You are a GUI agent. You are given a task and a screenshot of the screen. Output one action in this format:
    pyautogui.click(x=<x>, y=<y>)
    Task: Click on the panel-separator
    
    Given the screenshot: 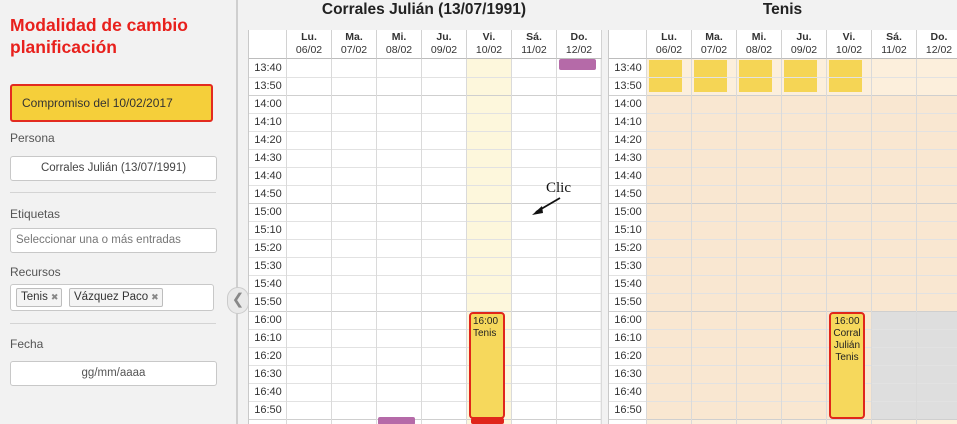 What is the action you would take?
    pyautogui.click(x=237, y=212)
    